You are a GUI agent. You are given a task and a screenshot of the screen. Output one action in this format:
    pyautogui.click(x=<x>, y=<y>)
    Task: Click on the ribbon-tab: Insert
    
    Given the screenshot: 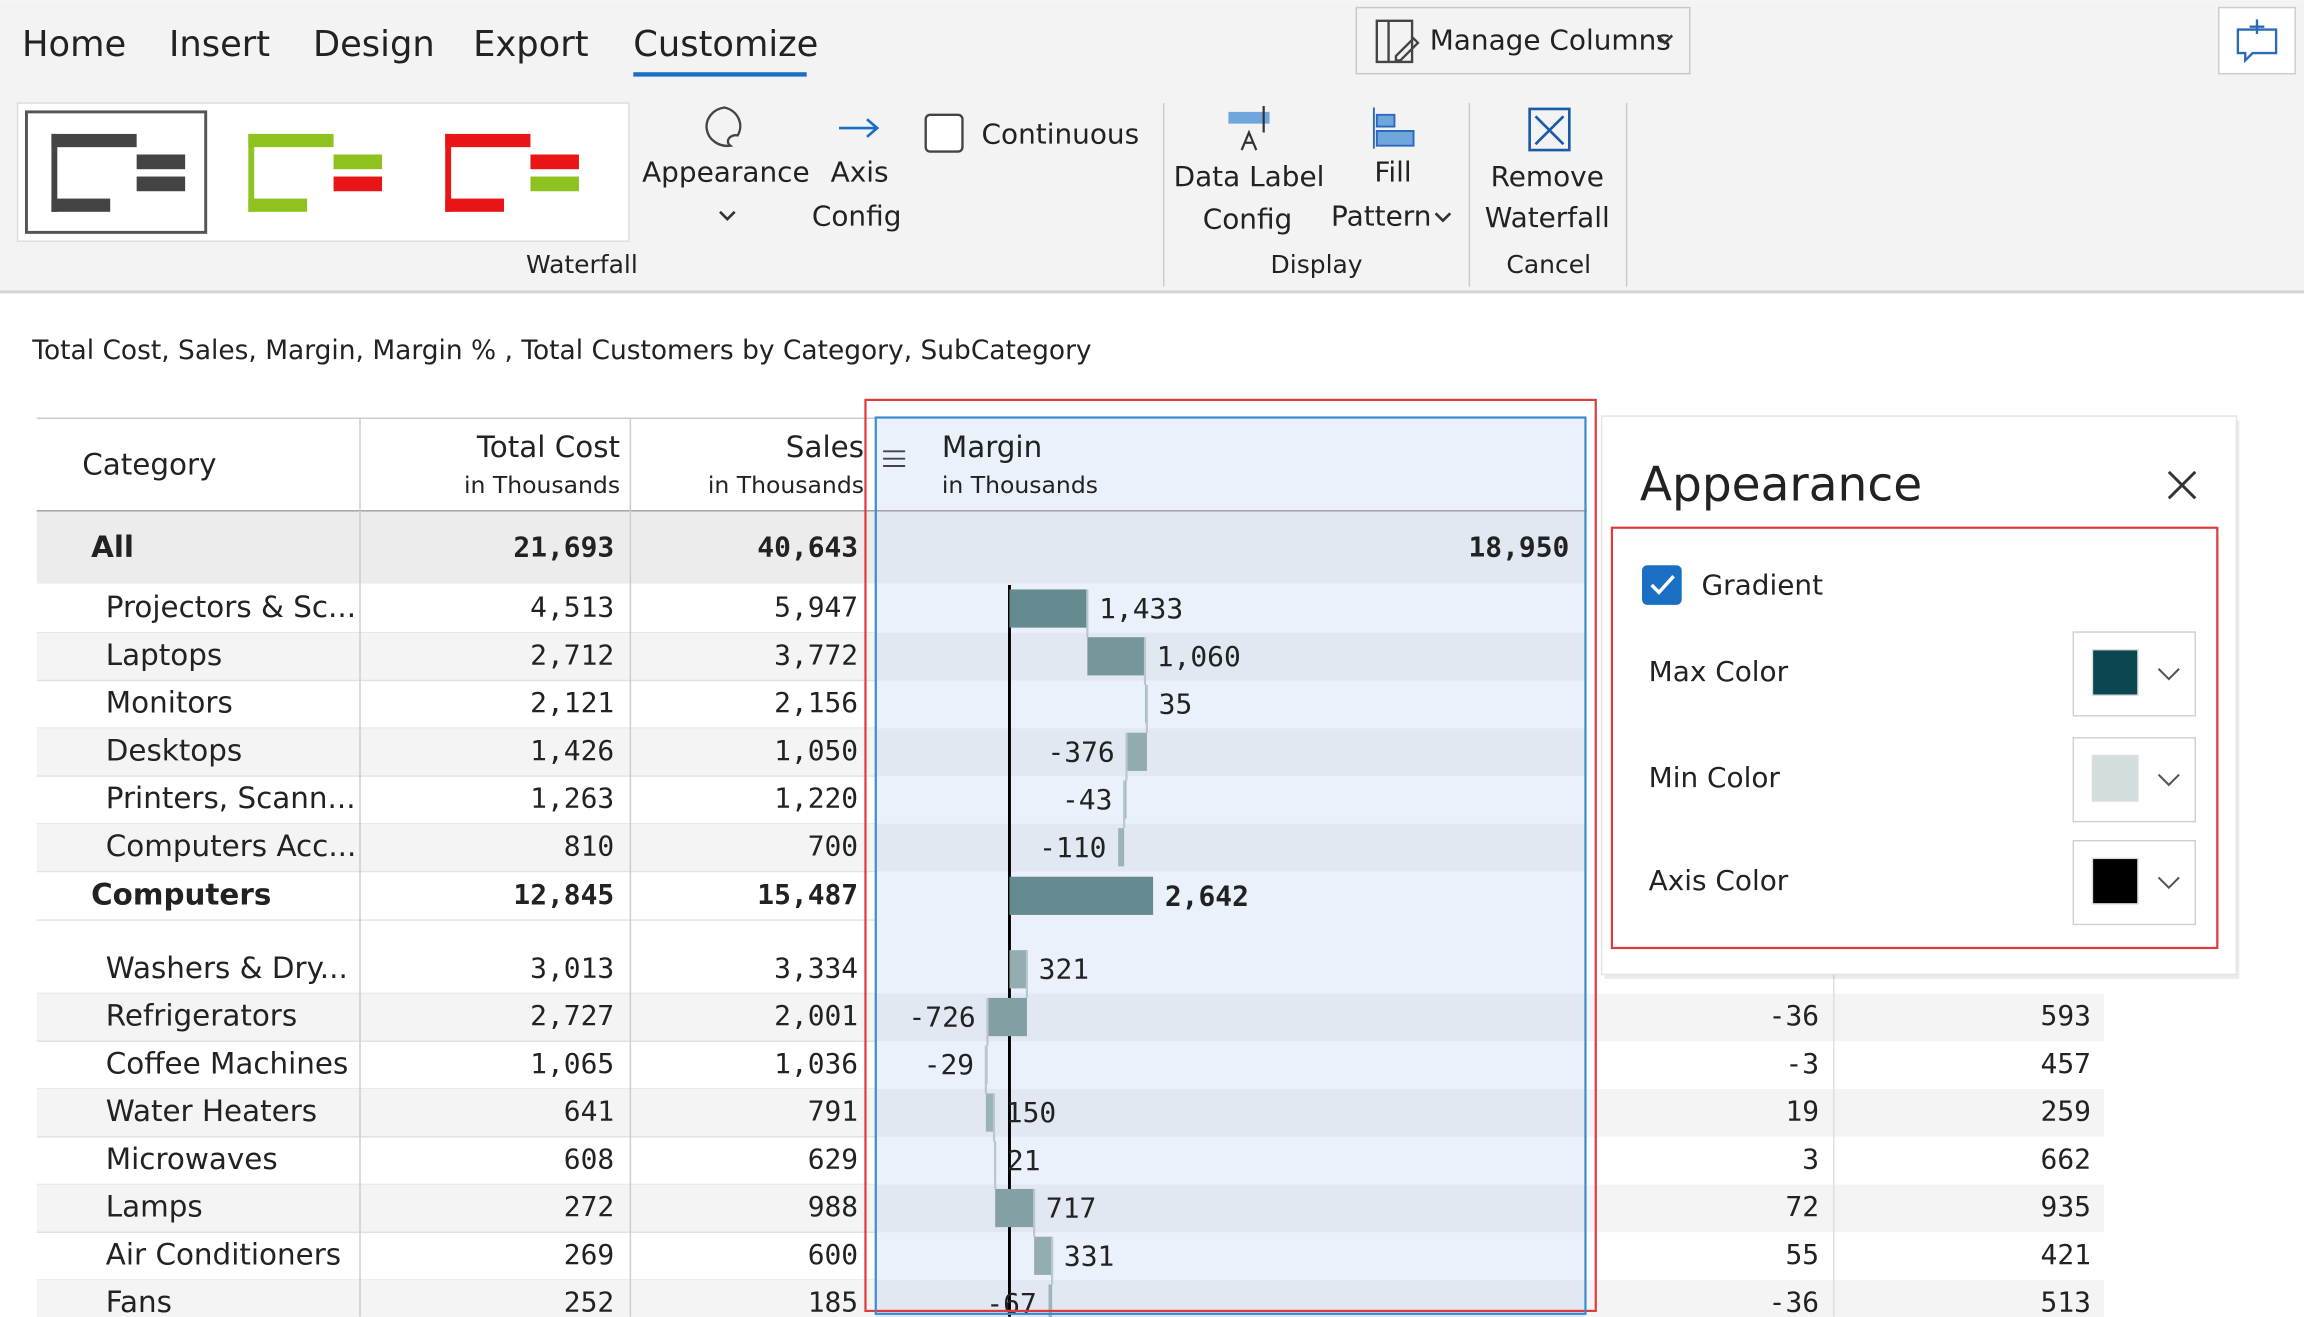 What is the action you would take?
    pyautogui.click(x=219, y=44)
    